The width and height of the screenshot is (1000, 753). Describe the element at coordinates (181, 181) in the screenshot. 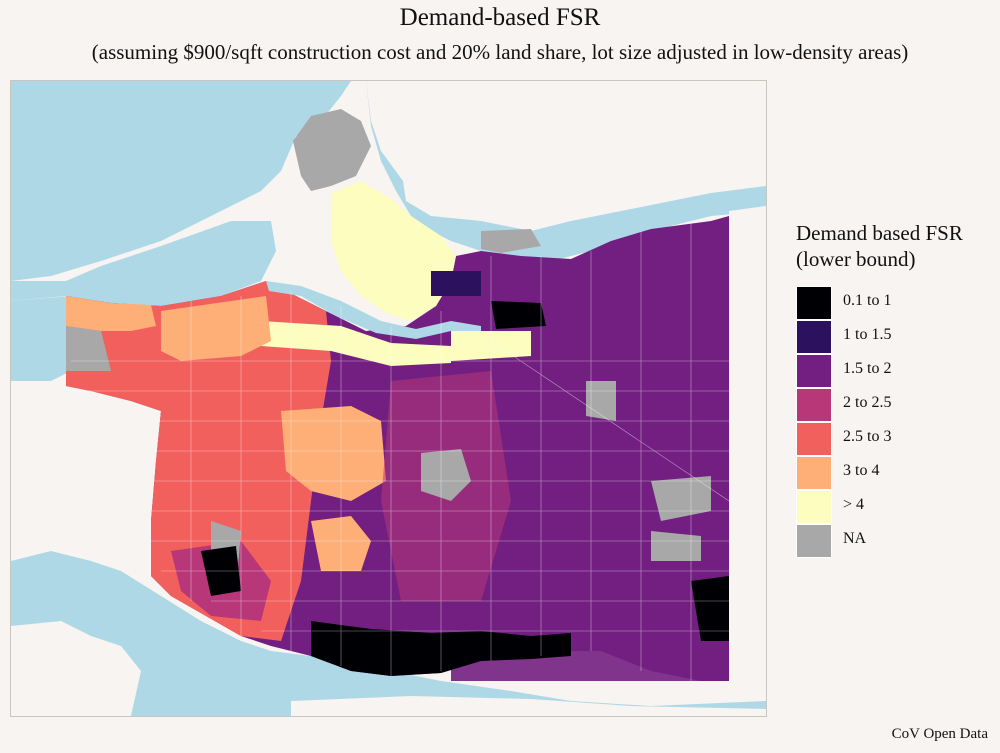

I see `burrard-inlet-water` at that location.